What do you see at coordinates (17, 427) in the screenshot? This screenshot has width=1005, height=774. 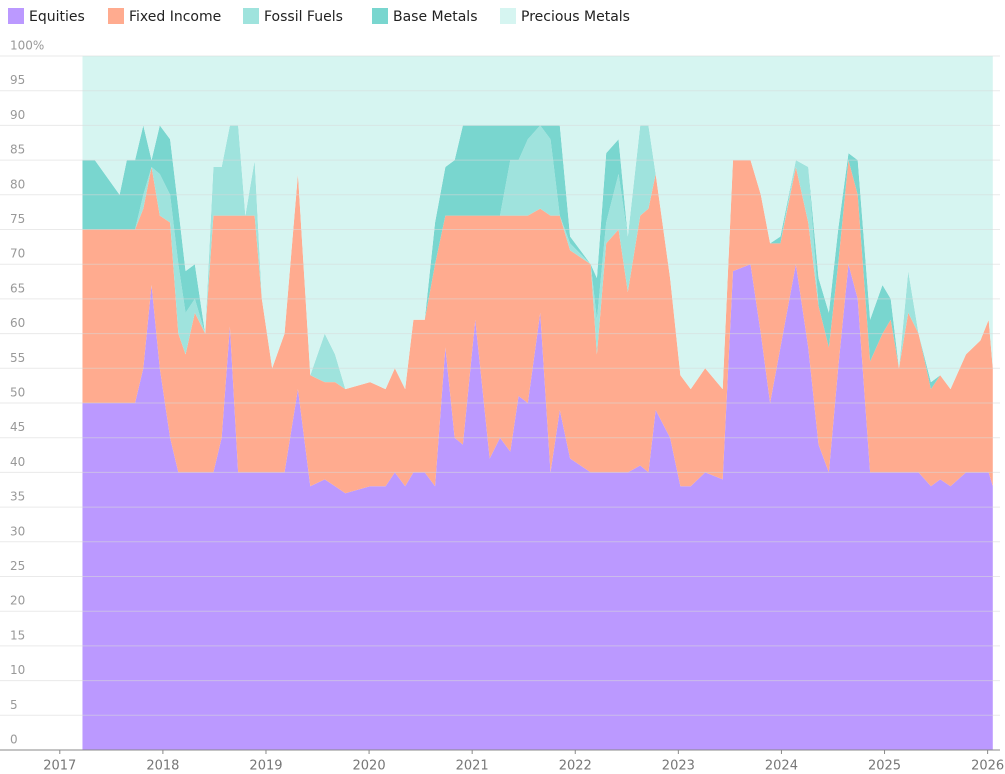 I see `y-tick-label: 45` at bounding box center [17, 427].